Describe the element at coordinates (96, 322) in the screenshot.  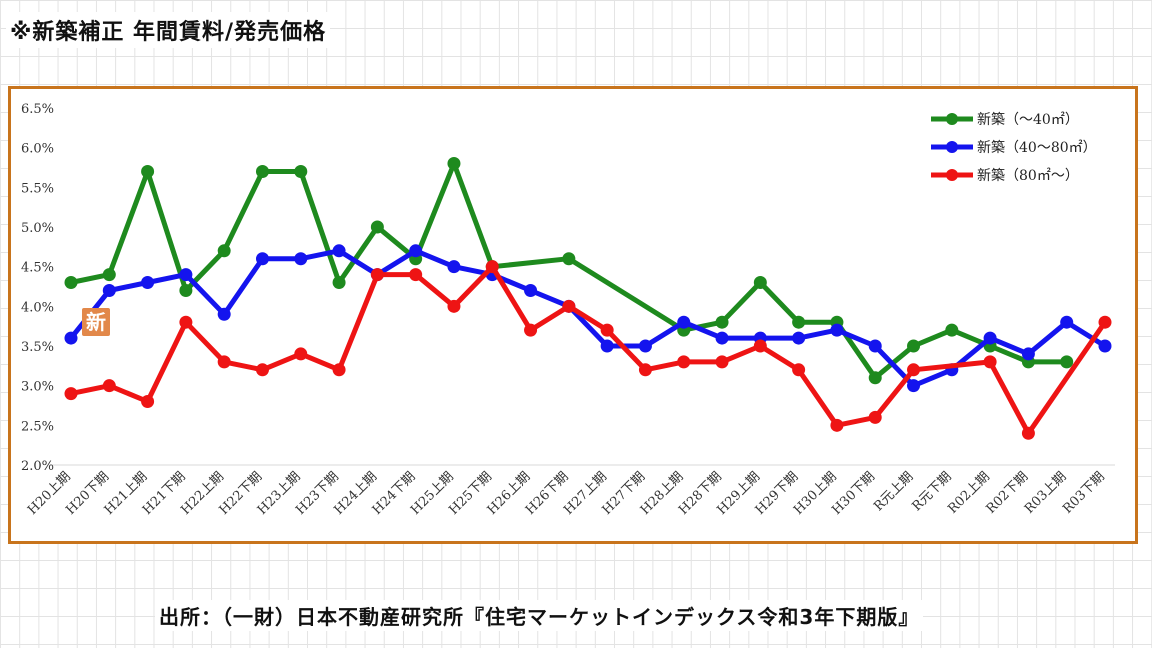
I see `new-badge-icon: 新` at that location.